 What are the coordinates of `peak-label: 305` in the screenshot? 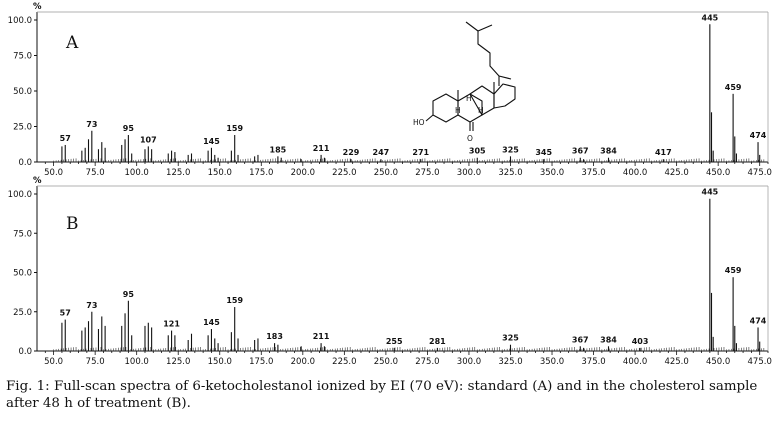 It's located at (477, 151).